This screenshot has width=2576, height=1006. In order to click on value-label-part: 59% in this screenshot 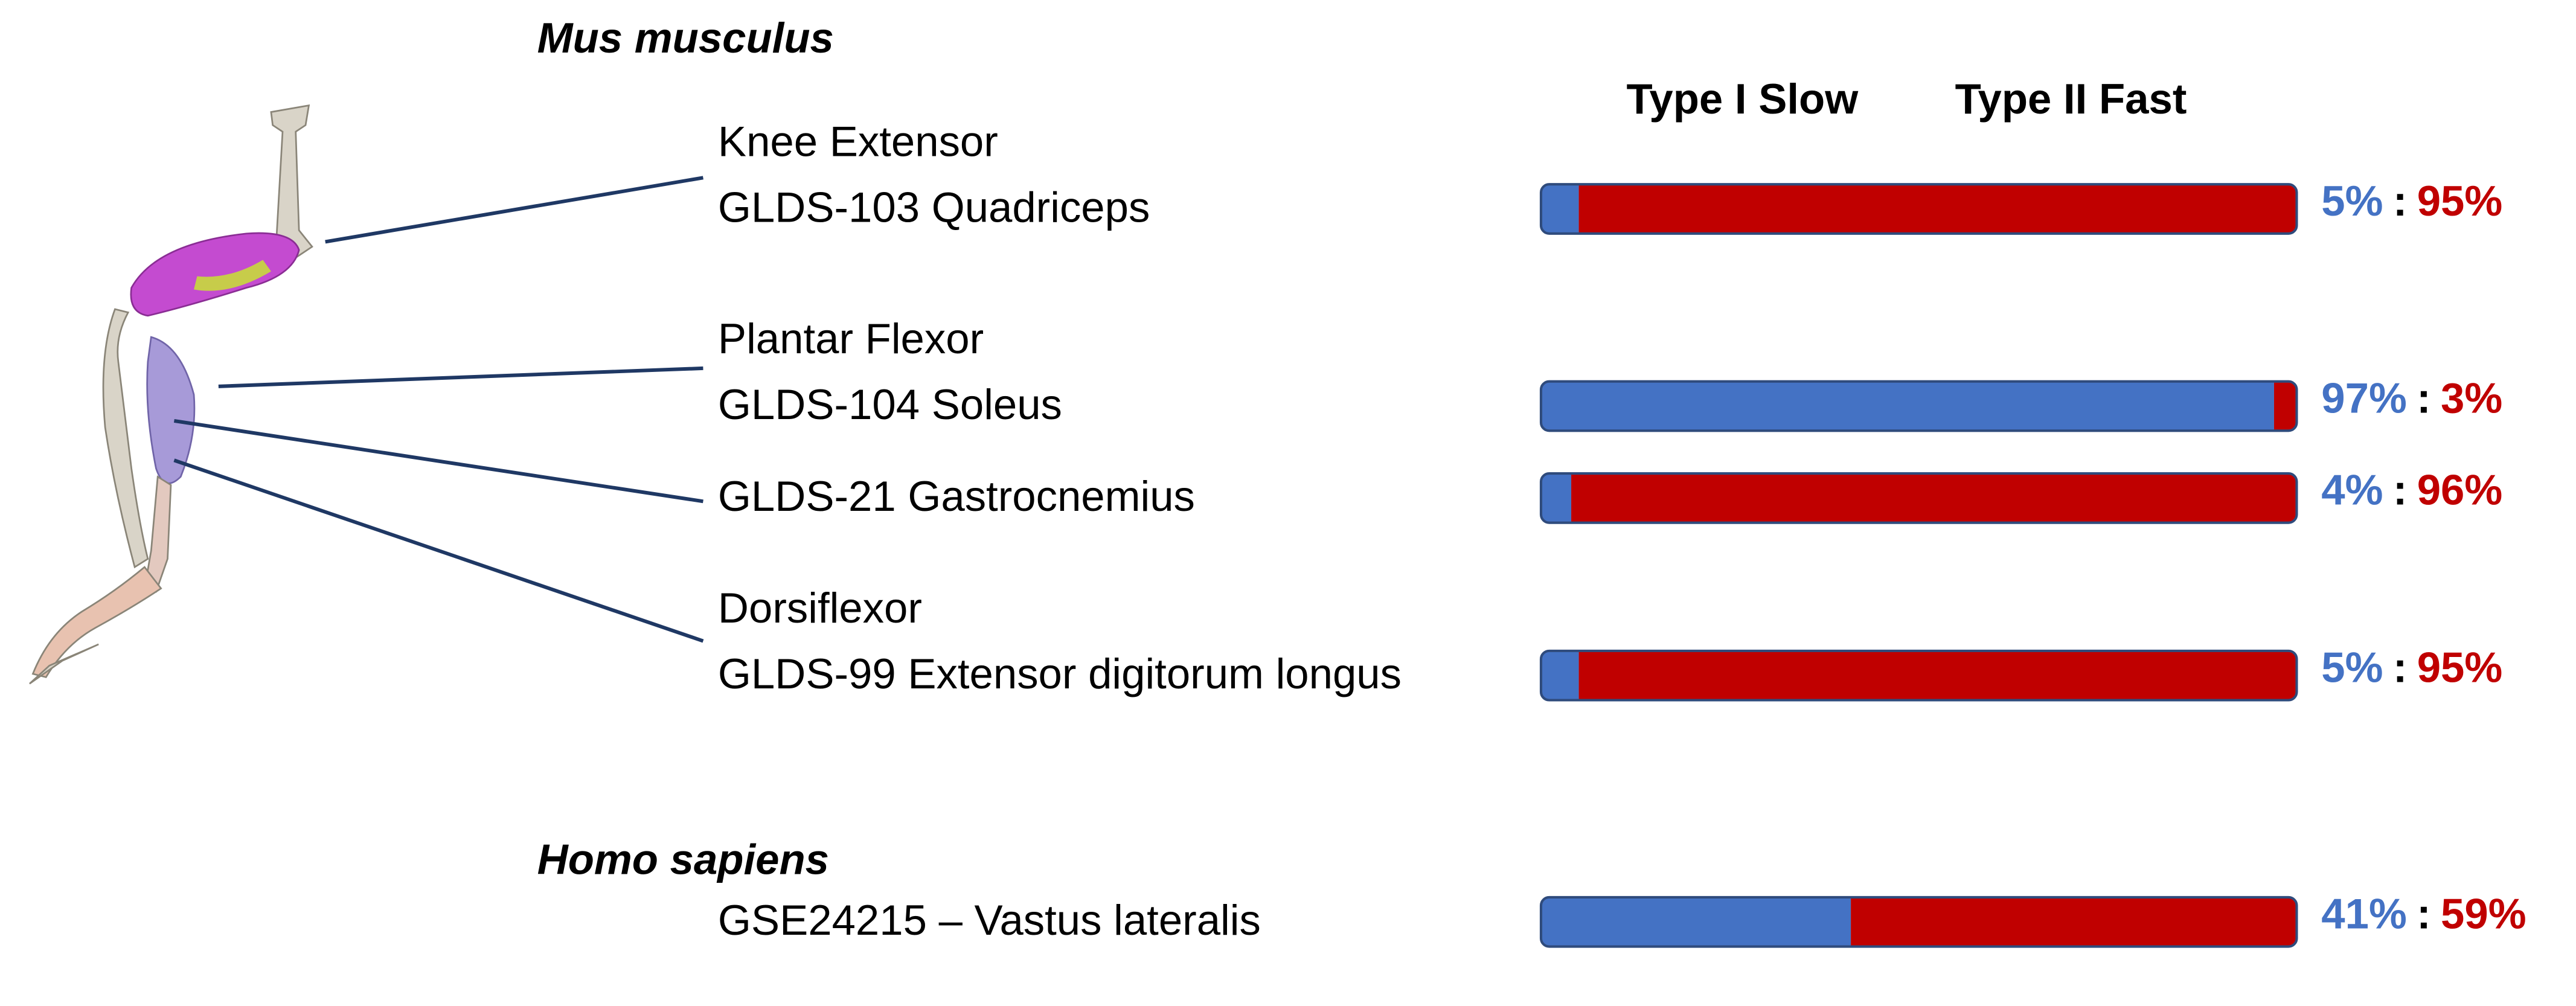, I will do `click(2483, 913)`.